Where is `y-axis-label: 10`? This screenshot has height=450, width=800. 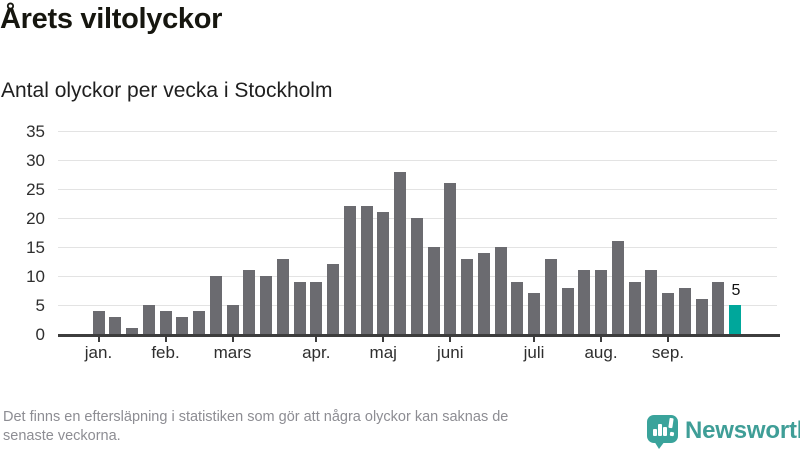
y-axis-label: 10 is located at coordinates (35, 276).